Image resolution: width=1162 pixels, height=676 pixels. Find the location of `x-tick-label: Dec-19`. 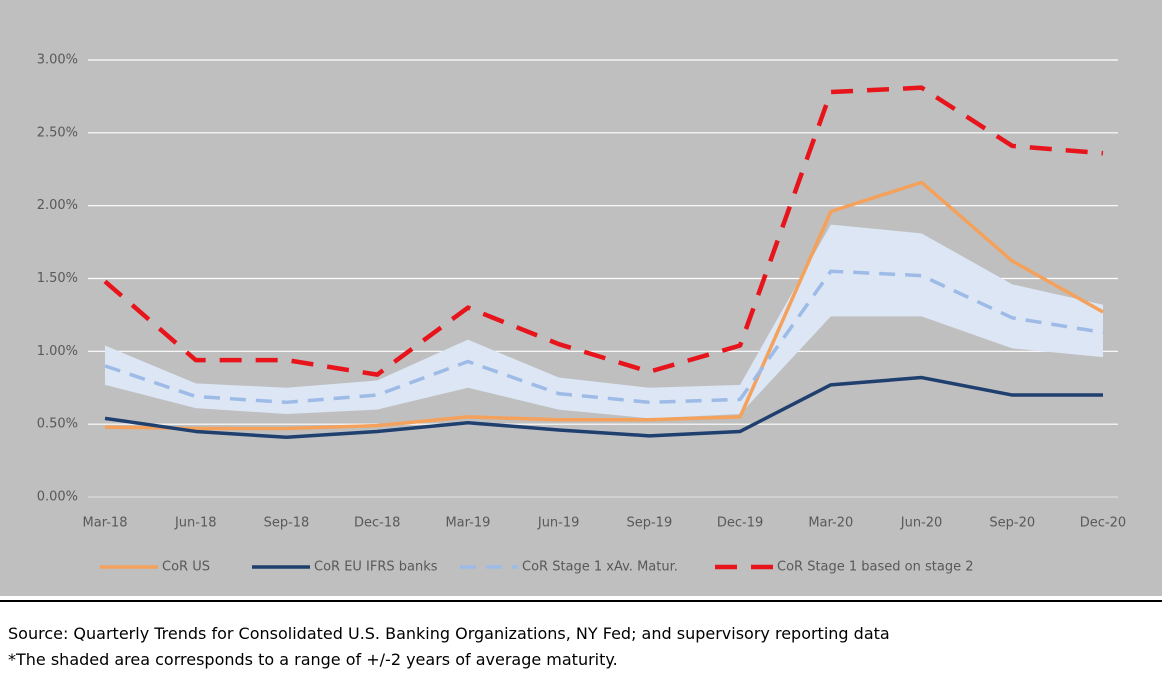

x-tick-label: Dec-19 is located at coordinates (740, 523).